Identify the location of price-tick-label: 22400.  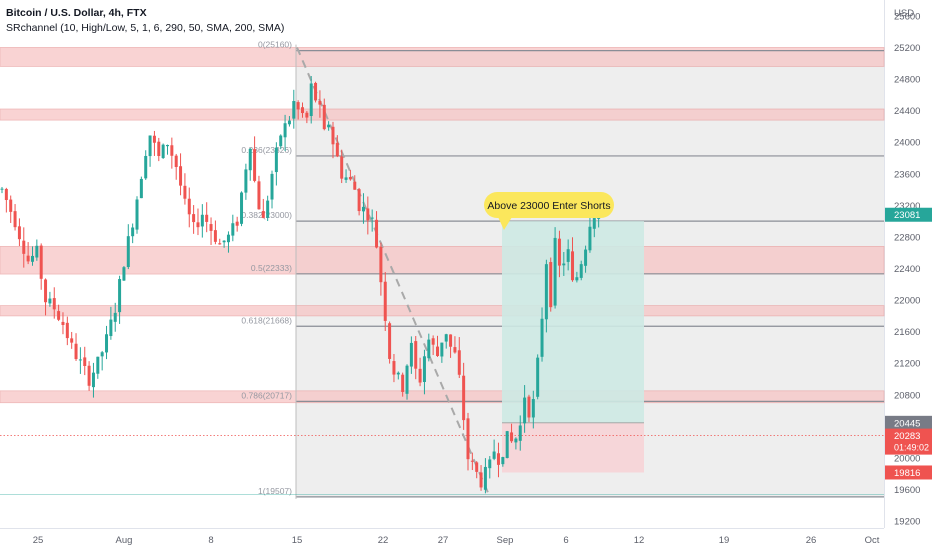
(907, 269).